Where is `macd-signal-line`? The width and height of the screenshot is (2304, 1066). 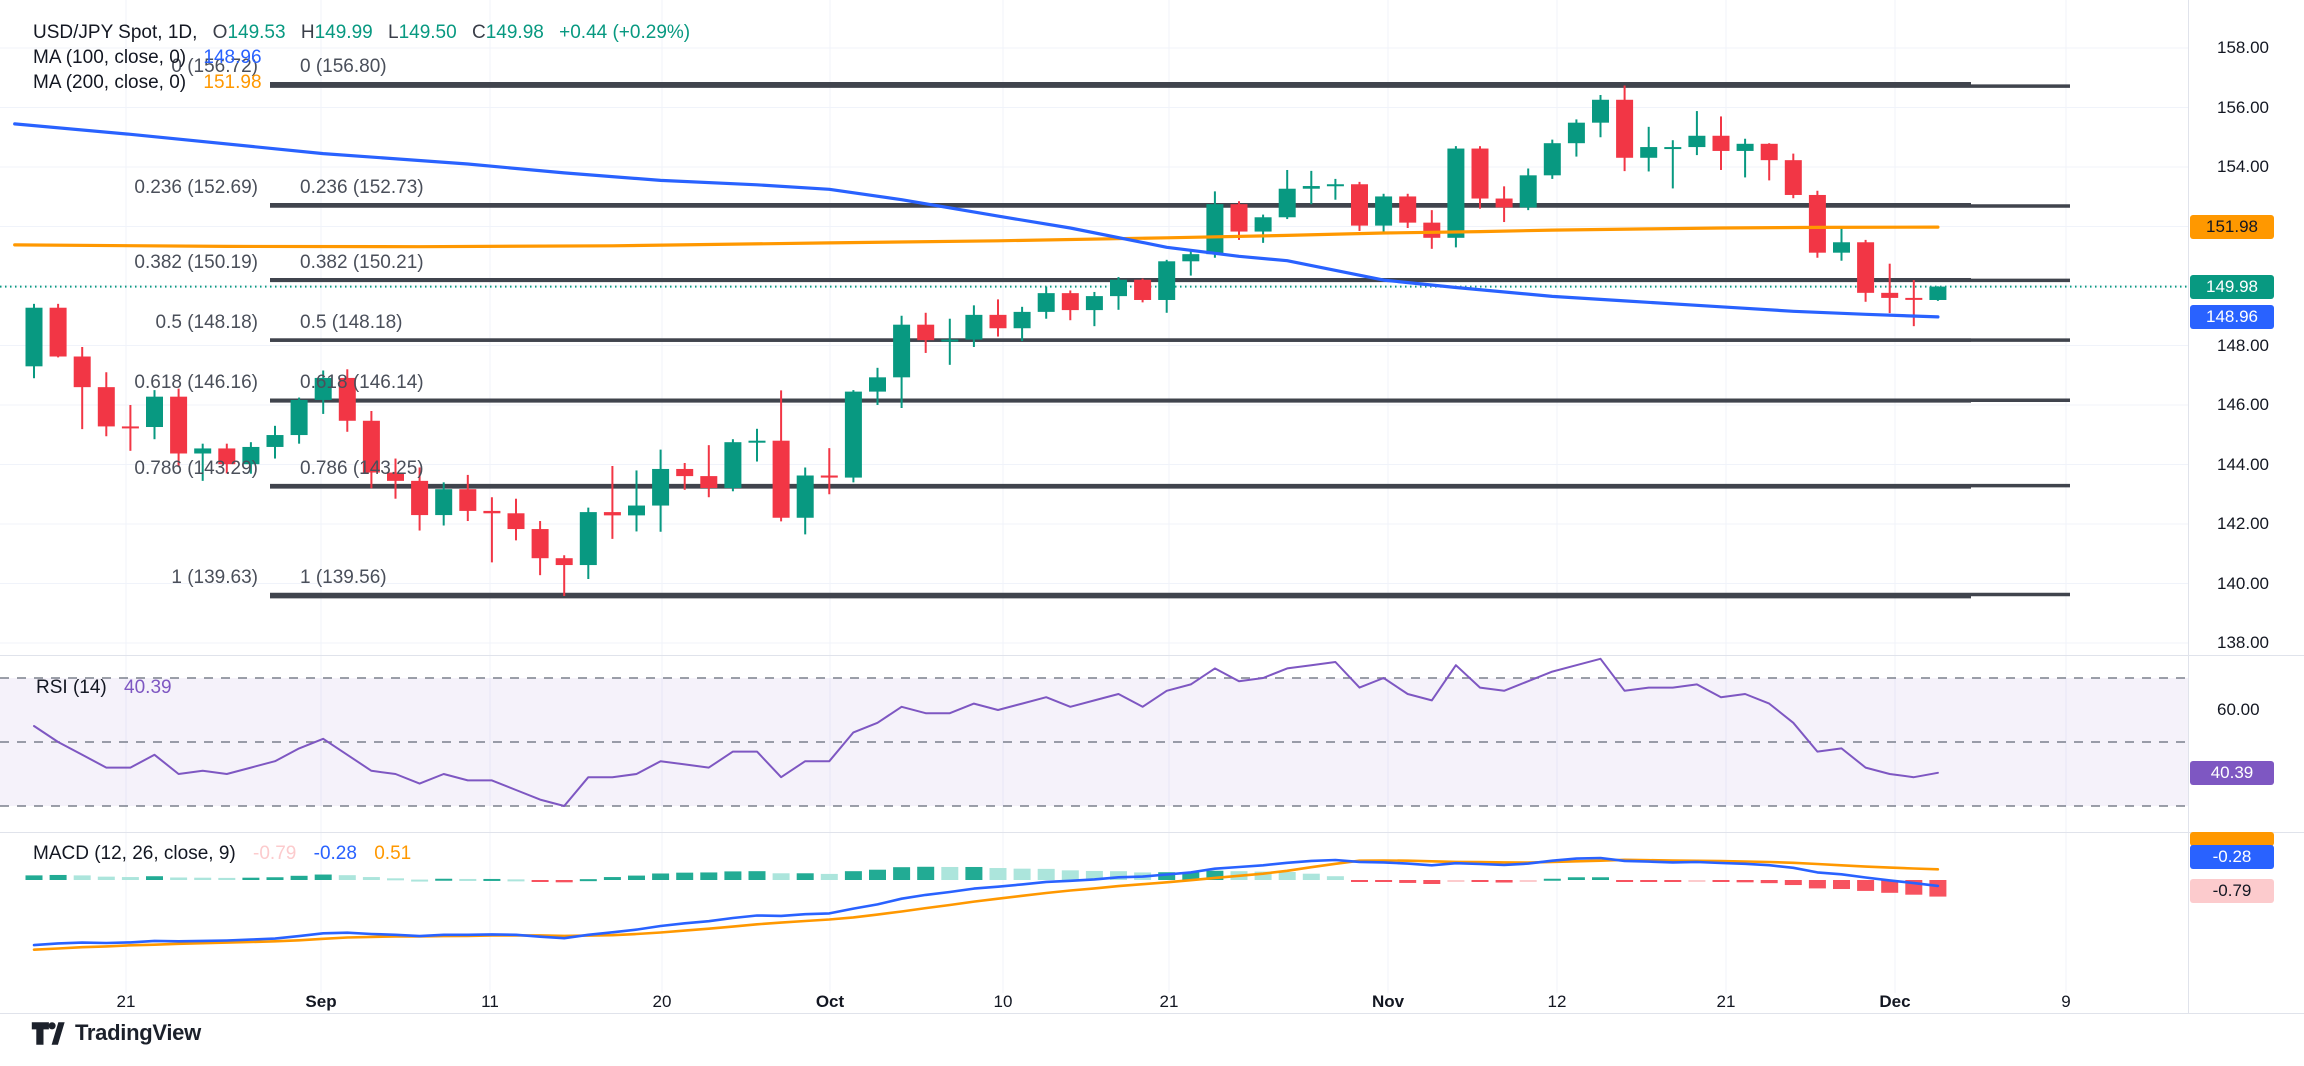
macd-signal-line is located at coordinates (986, 904).